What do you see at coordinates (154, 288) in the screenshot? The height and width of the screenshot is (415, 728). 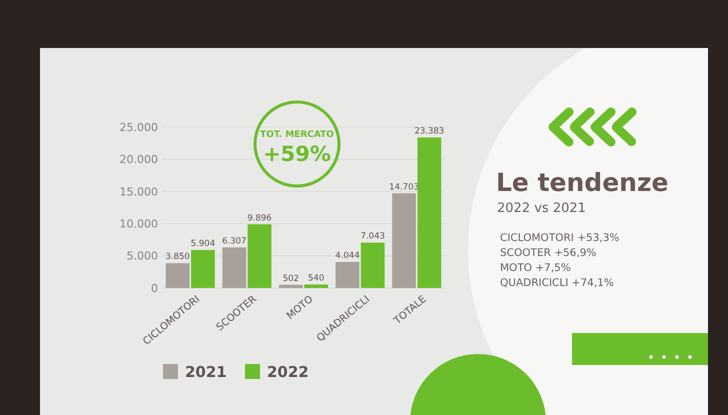 I see `y-tick-label: 0` at bounding box center [154, 288].